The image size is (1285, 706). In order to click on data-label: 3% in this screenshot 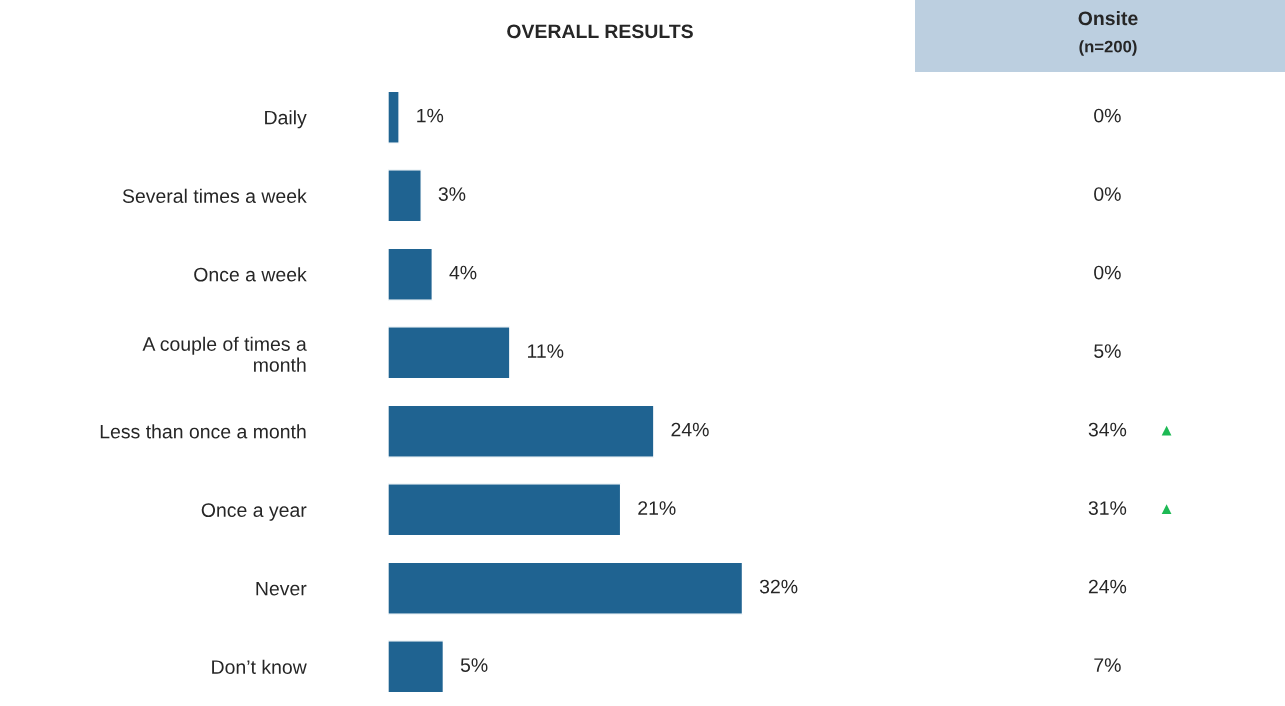, I will do `click(452, 194)`.